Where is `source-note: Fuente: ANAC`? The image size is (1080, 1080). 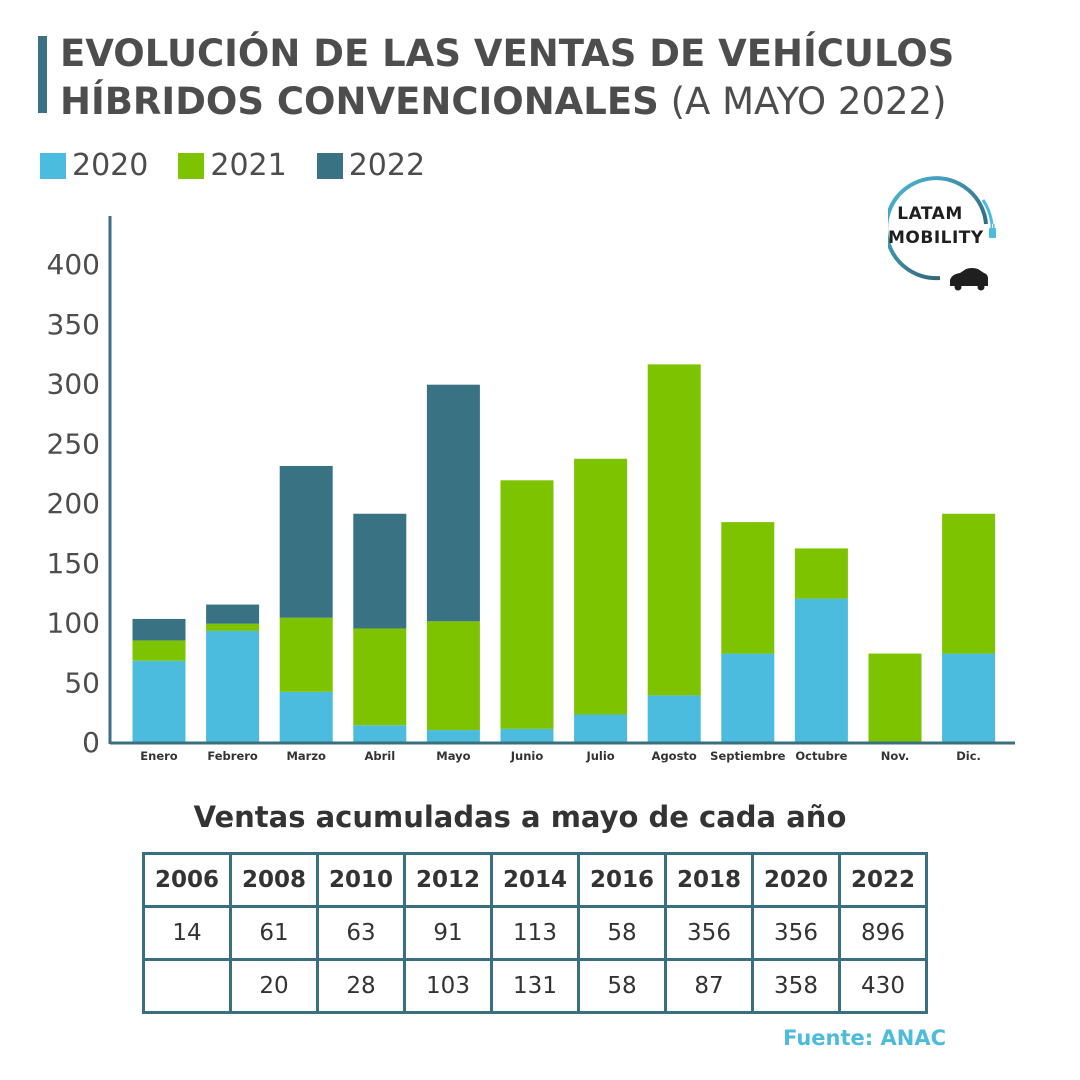
source-note: Fuente: ANAC is located at coordinates (864, 1038).